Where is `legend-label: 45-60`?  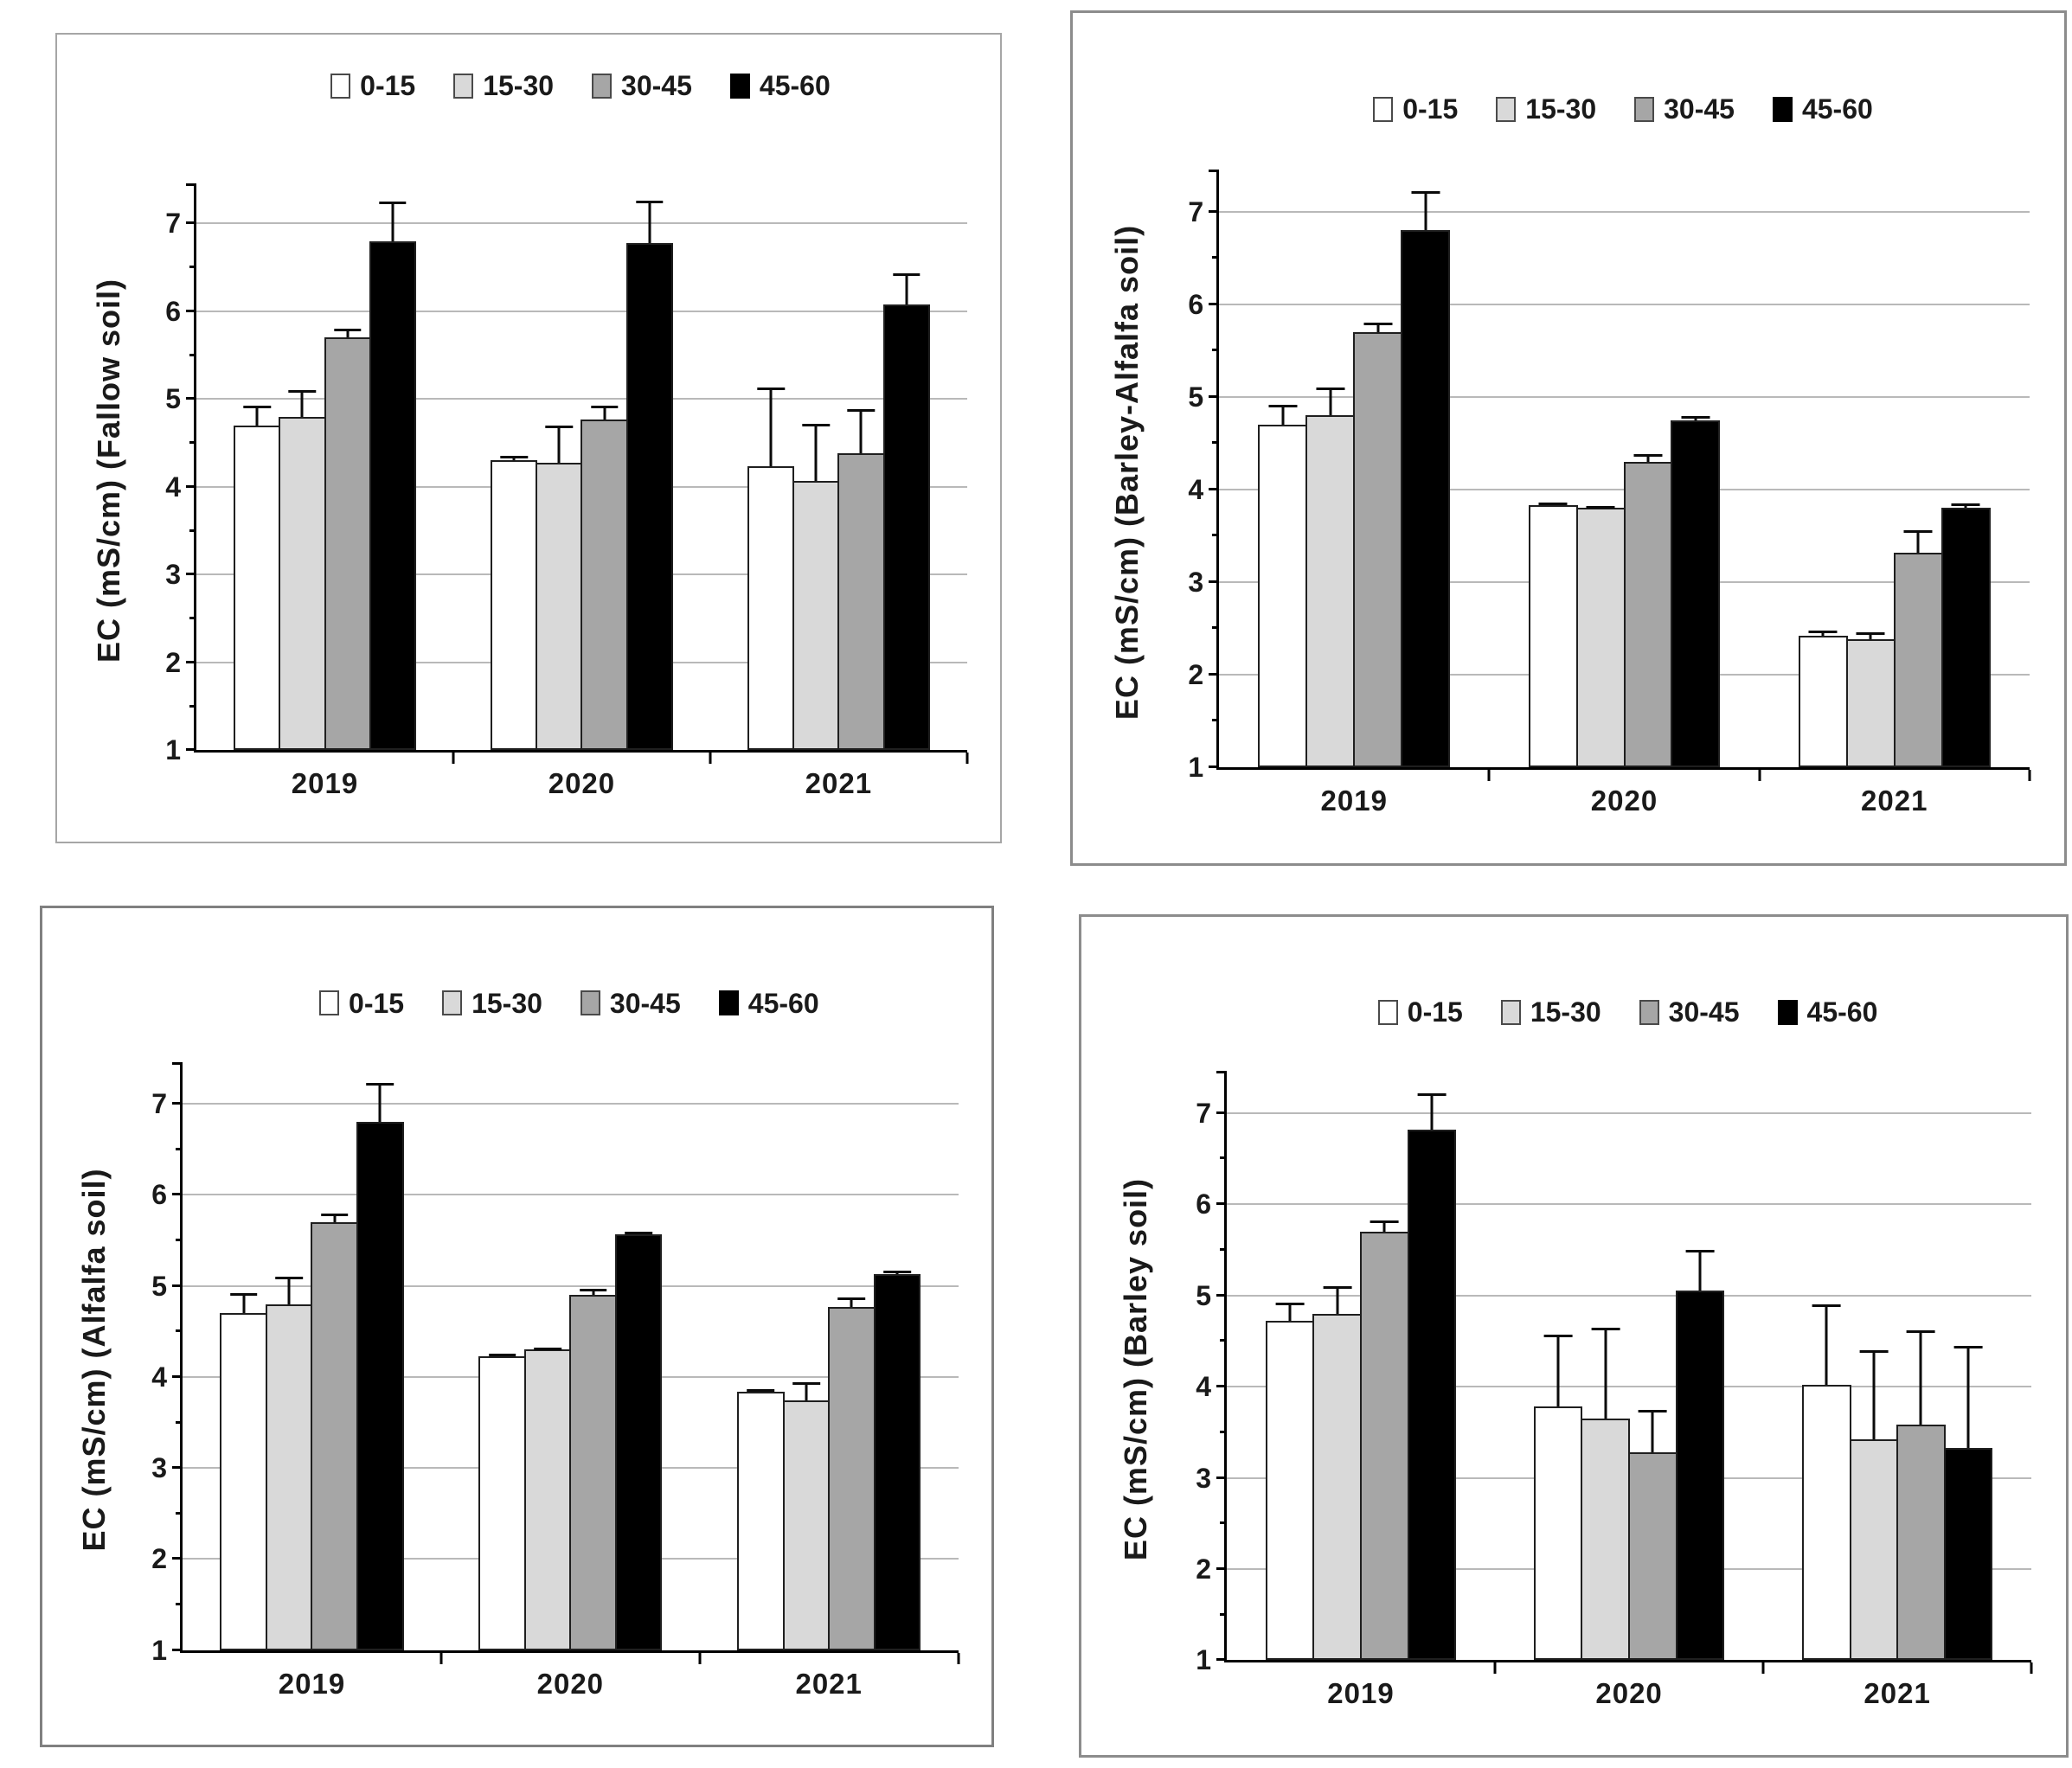
legend-label: 45-60 is located at coordinates (1842, 1012).